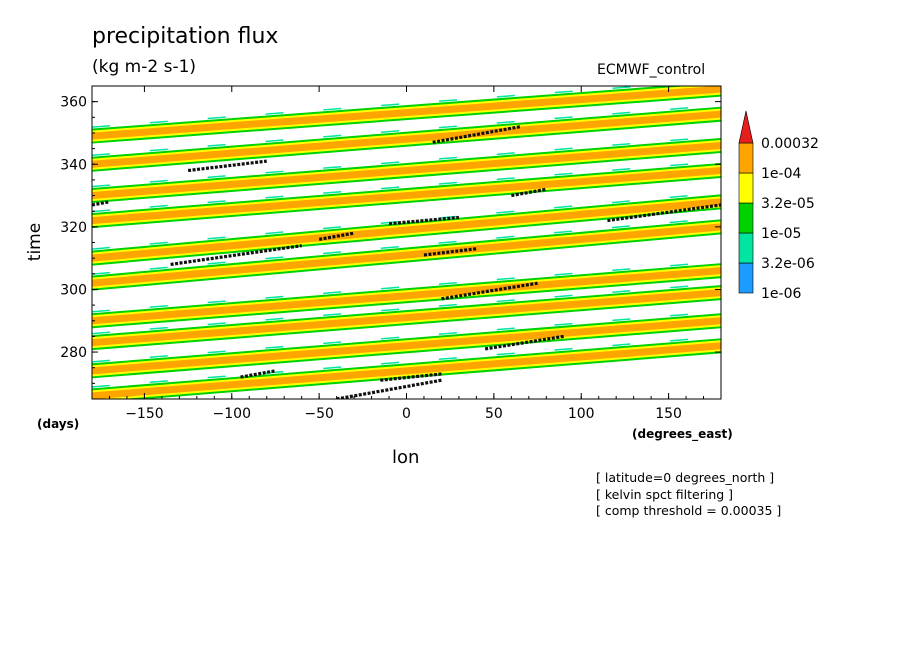  Describe the element at coordinates (781, 234) in the screenshot. I see `colorbar-label: 1e-05` at that location.